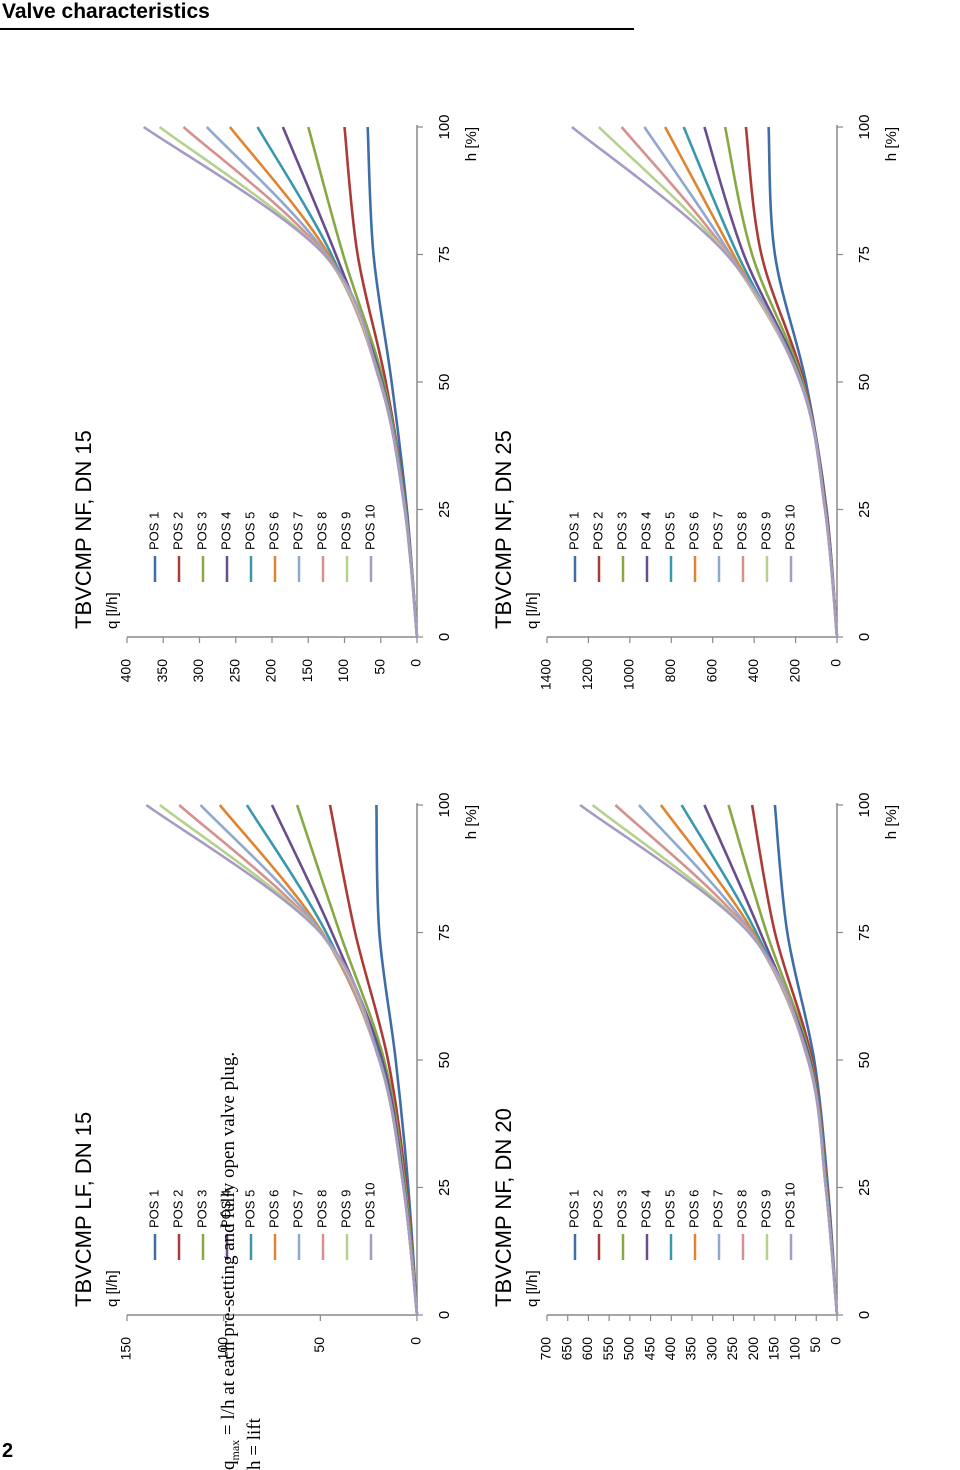  What do you see at coordinates (532, 1288) in the screenshot?
I see `y-axis-label: q [l/h]` at bounding box center [532, 1288].